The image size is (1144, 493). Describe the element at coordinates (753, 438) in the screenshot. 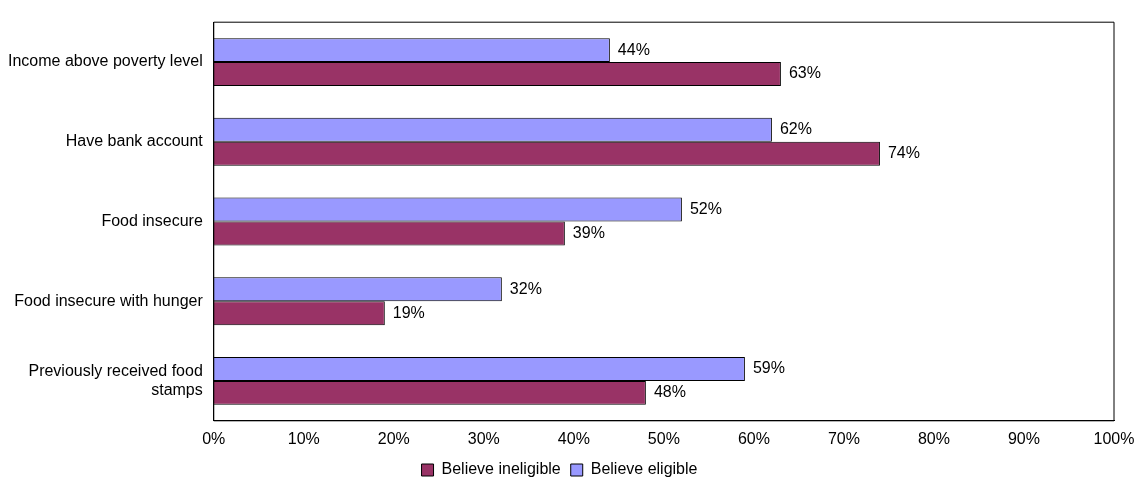

I see `x-tick-label: 60%` at that location.